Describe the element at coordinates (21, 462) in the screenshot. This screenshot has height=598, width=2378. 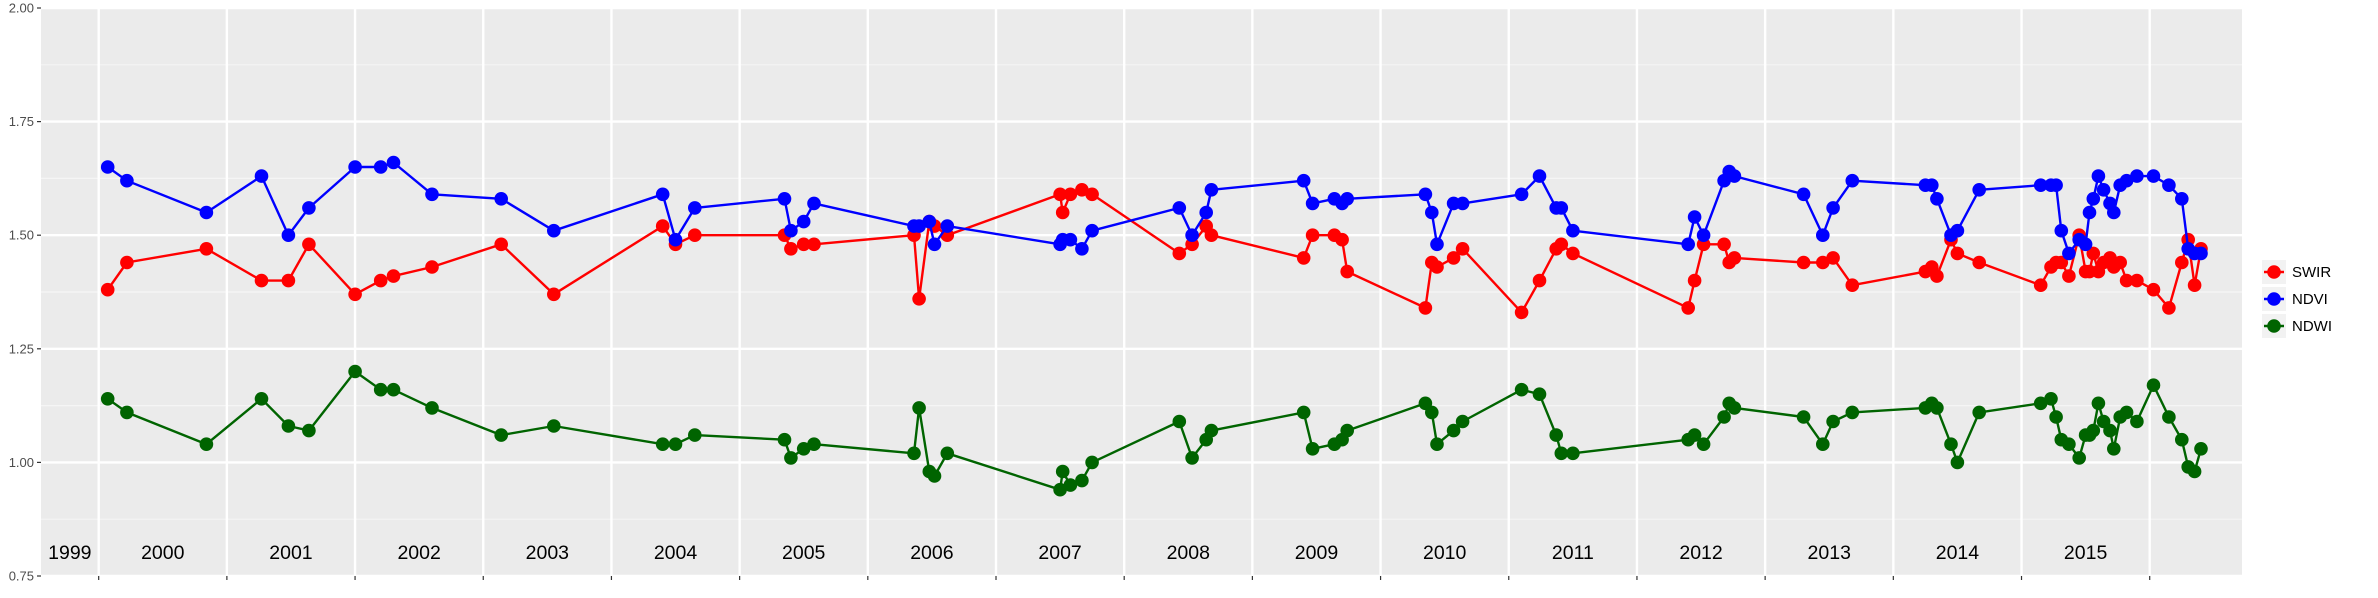
I see `y-tick-label: 1.00` at that location.